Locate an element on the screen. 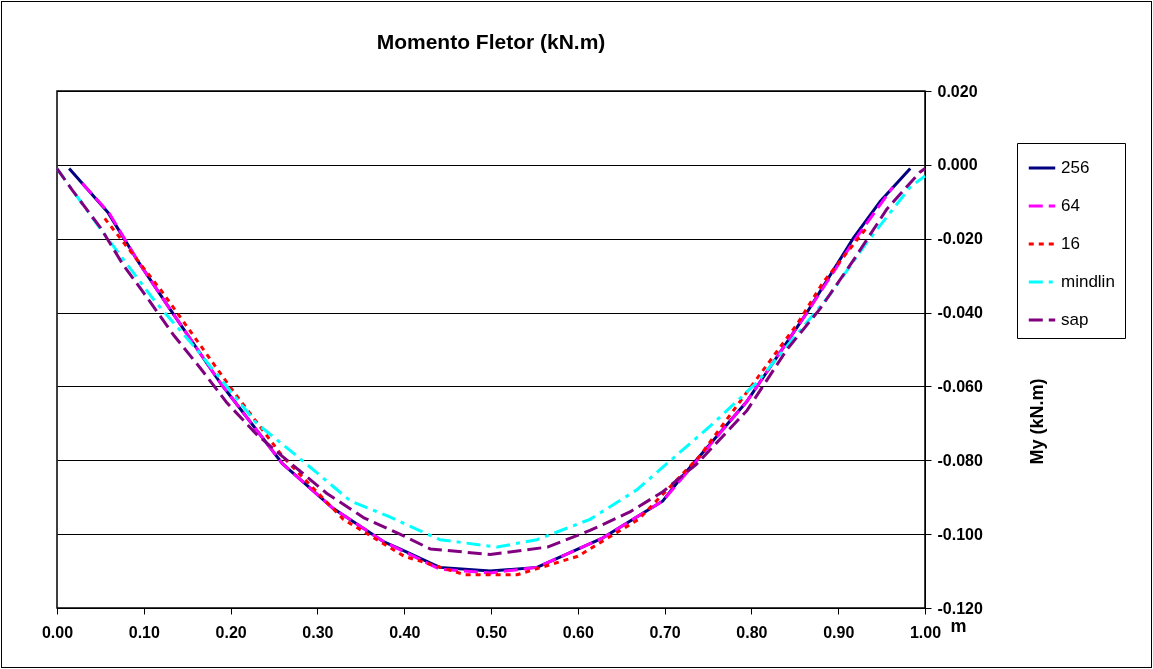  y-tick-label: 0.000 is located at coordinates (957, 165).